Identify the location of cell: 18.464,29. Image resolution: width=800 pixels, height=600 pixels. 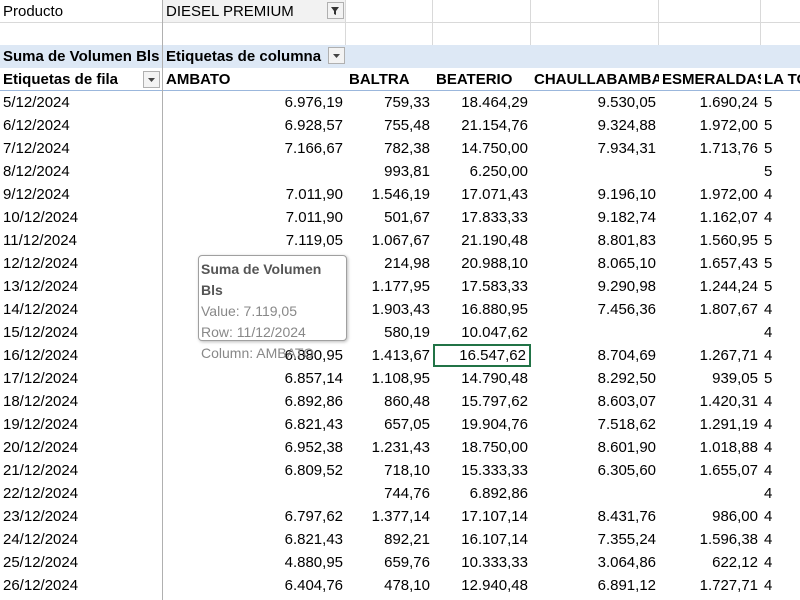
(494, 102).